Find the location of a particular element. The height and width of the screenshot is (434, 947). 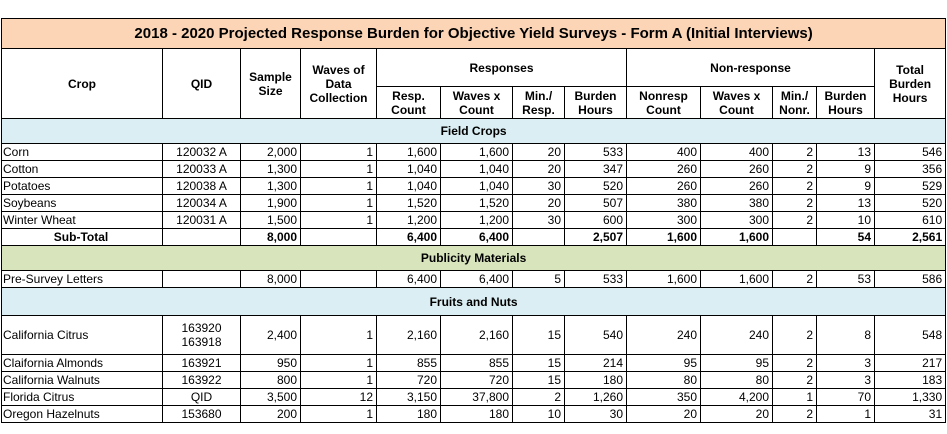

cell: 350 is located at coordinates (663, 397).